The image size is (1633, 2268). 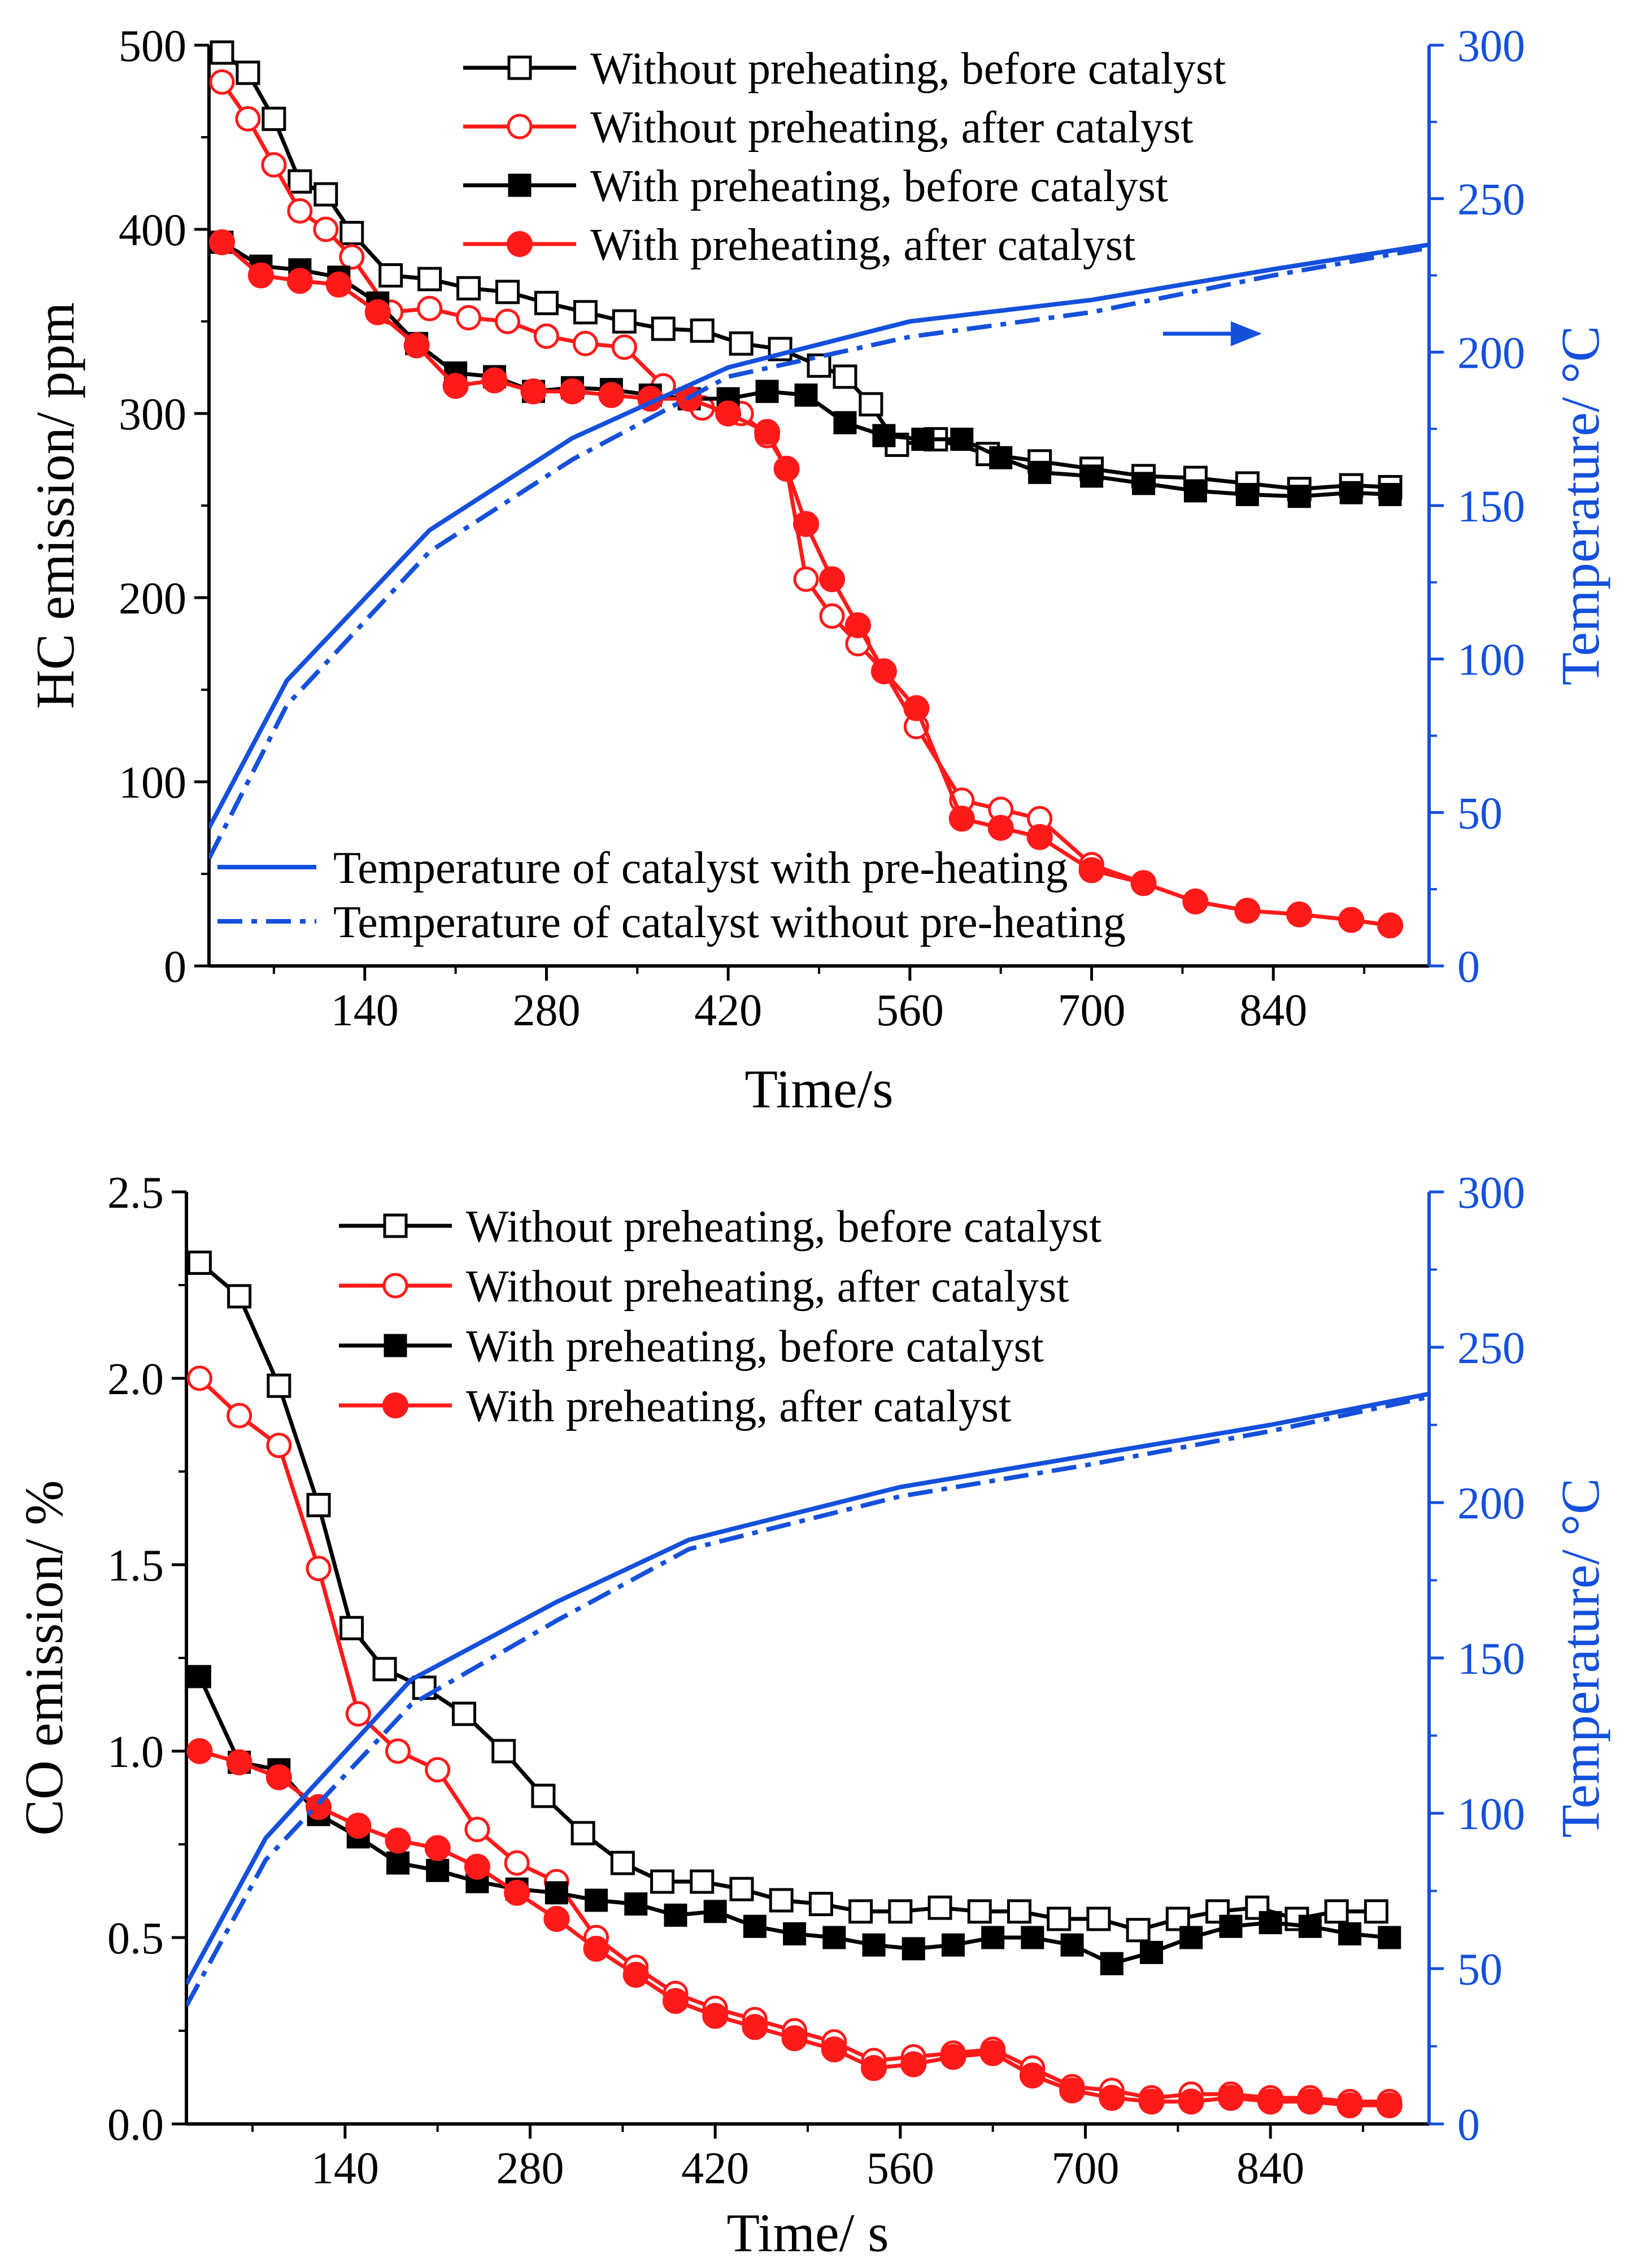 What do you see at coordinates (784, 1227) in the screenshot?
I see `legend-label: Without preheating, before catalyst` at bounding box center [784, 1227].